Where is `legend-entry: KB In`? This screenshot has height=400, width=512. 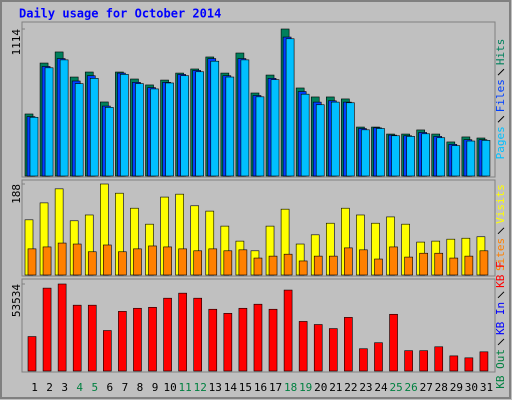
legend-entry: KB In is located at coordinates (500, 318).